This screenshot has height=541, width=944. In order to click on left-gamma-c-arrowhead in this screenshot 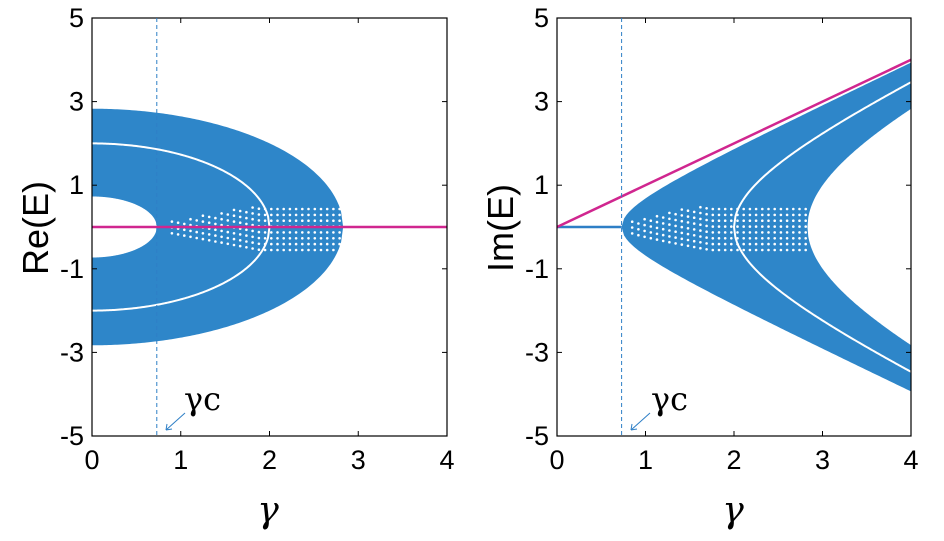, I will do `click(169, 427)`.